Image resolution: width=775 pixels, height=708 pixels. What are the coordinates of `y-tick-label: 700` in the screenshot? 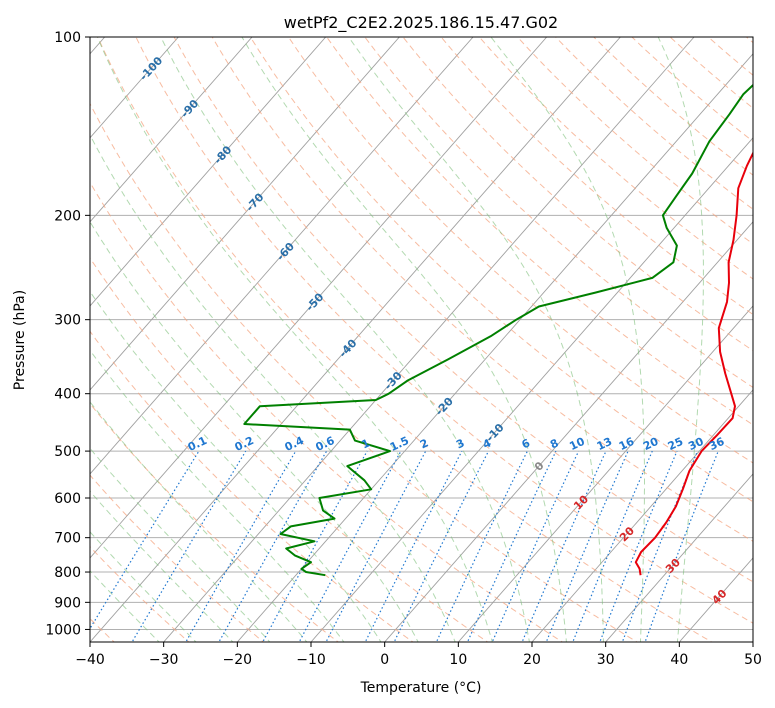 It's located at (67, 539).